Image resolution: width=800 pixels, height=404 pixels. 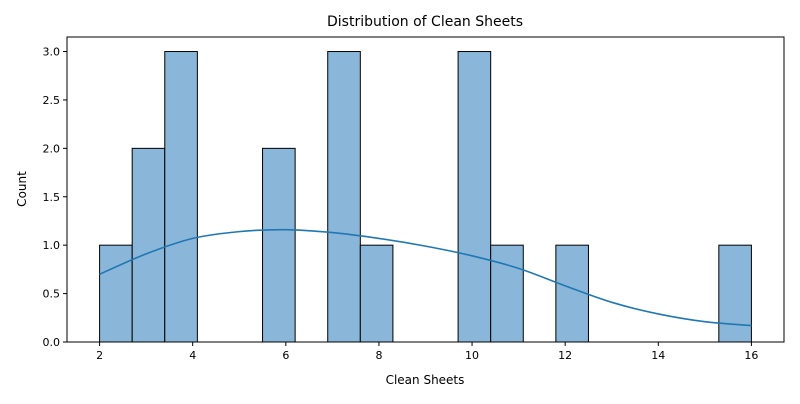 What do you see at coordinates (52, 294) in the screenshot?
I see `y-tick-label: 0.5` at bounding box center [52, 294].